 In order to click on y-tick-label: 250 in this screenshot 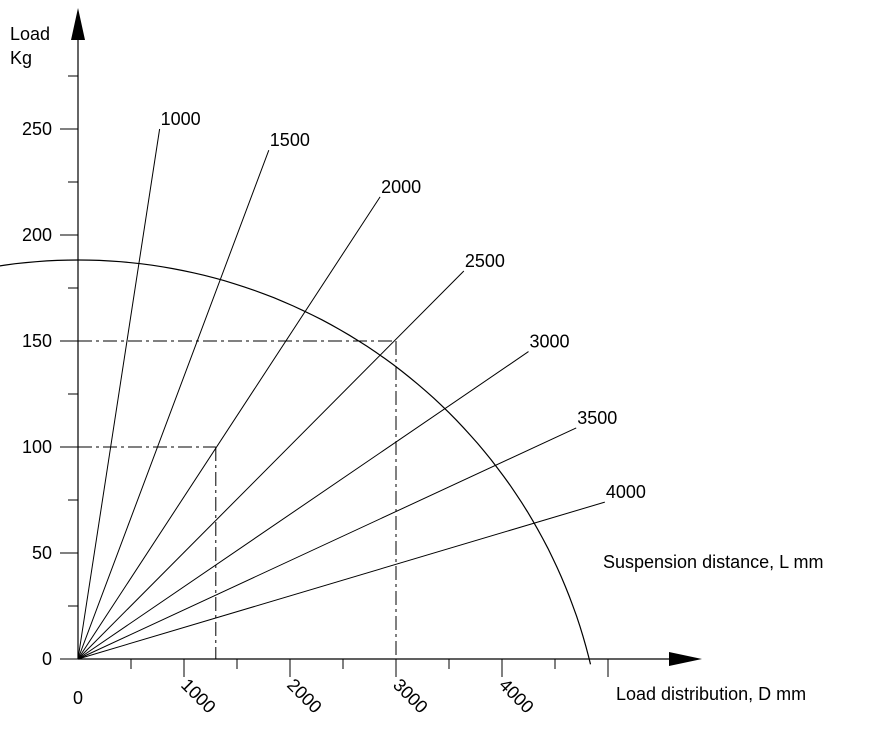, I will do `click(37, 129)`.